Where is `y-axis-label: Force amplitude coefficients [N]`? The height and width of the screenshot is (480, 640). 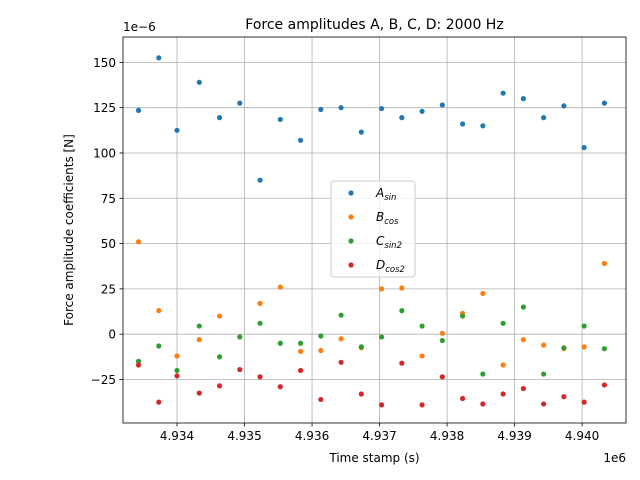
y-axis-label: Force amplitude coefficients [N] is located at coordinates (69, 230).